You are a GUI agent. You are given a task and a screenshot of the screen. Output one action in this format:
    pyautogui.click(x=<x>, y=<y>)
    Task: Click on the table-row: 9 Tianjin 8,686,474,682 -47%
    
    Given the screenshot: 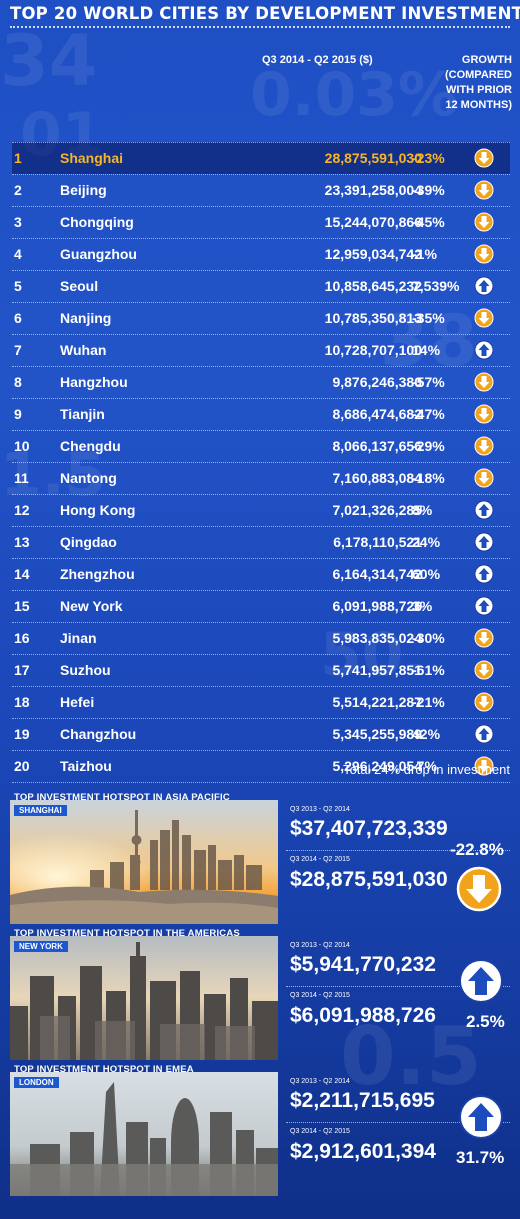 What is the action you would take?
    pyautogui.click(x=261, y=414)
    